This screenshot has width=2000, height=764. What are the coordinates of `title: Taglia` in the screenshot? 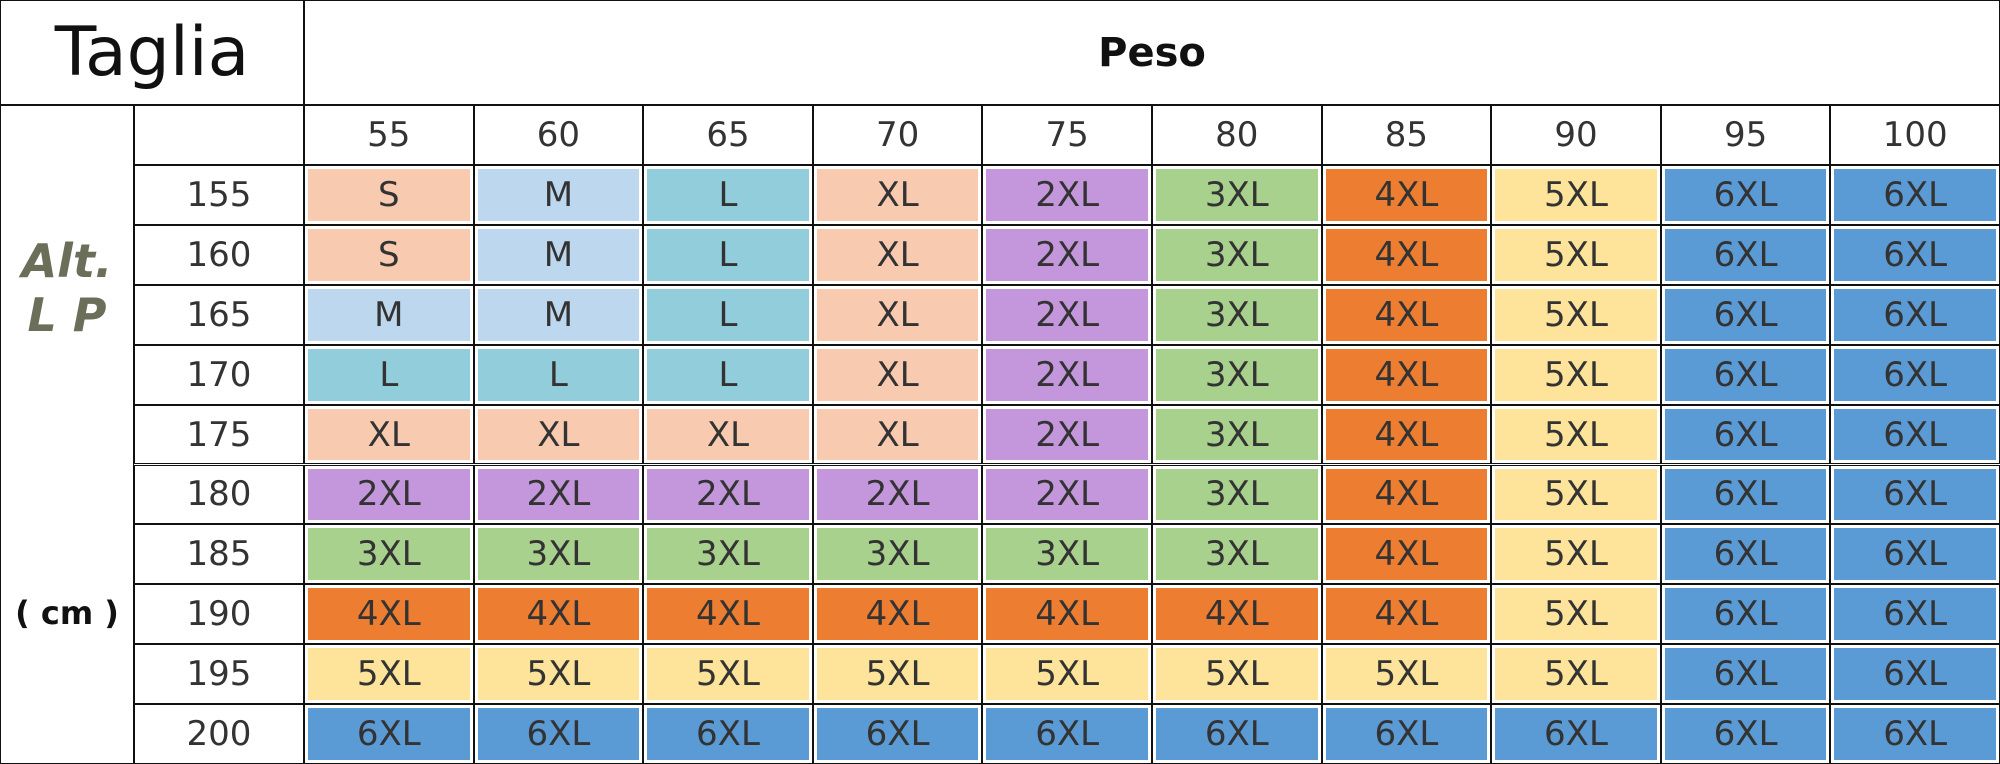 It's located at (152, 52).